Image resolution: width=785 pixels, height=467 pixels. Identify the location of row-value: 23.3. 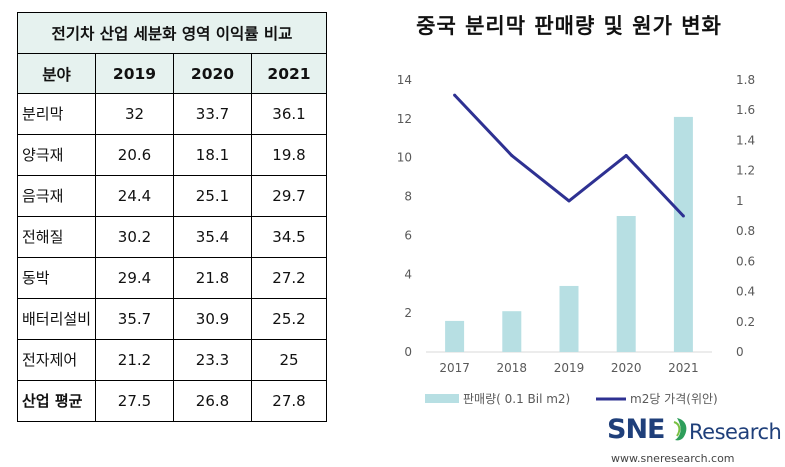
(212, 360).